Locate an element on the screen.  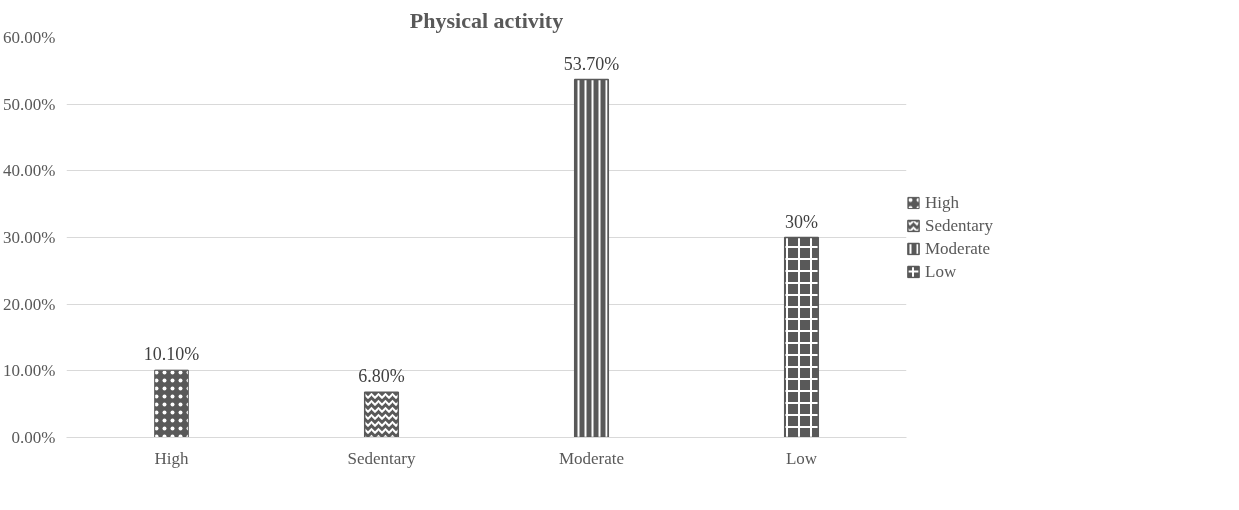
y-tick-label: 40.00% is located at coordinates (29, 171).